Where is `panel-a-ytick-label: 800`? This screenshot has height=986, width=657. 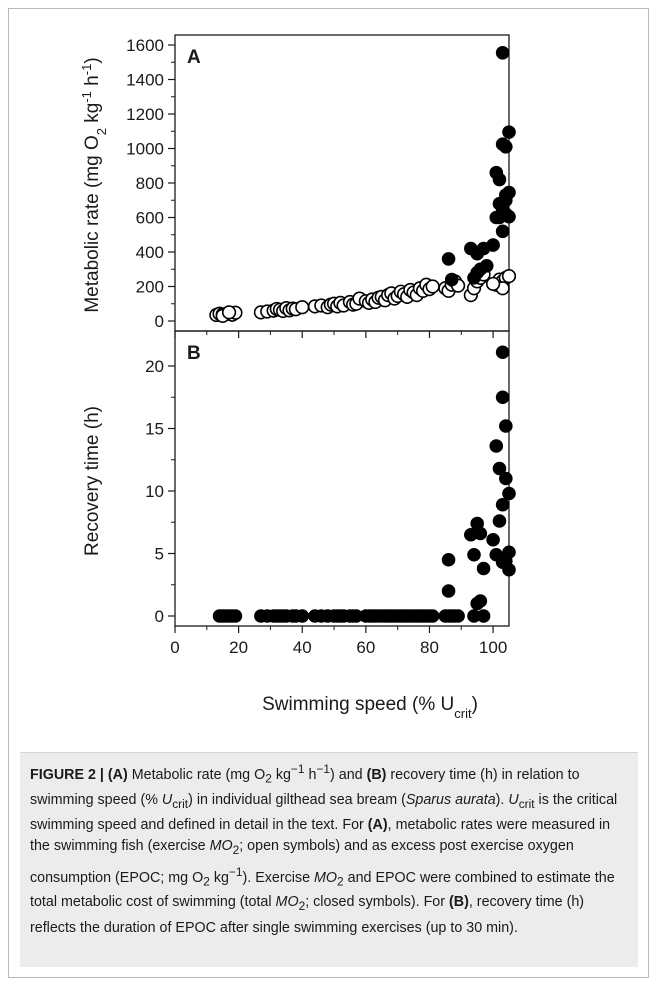
panel-a-ytick-label: 800 is located at coordinates (150, 183).